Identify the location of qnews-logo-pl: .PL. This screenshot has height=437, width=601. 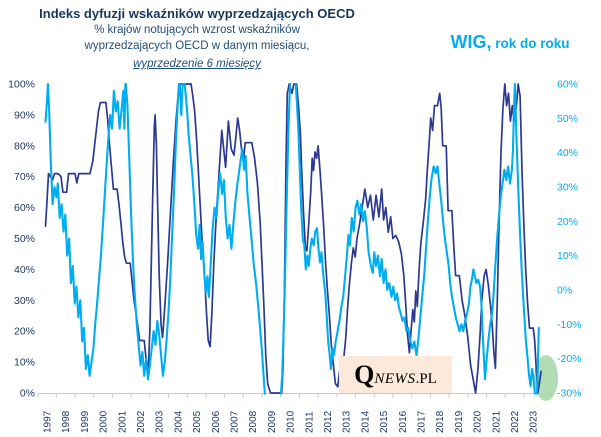
(426, 379).